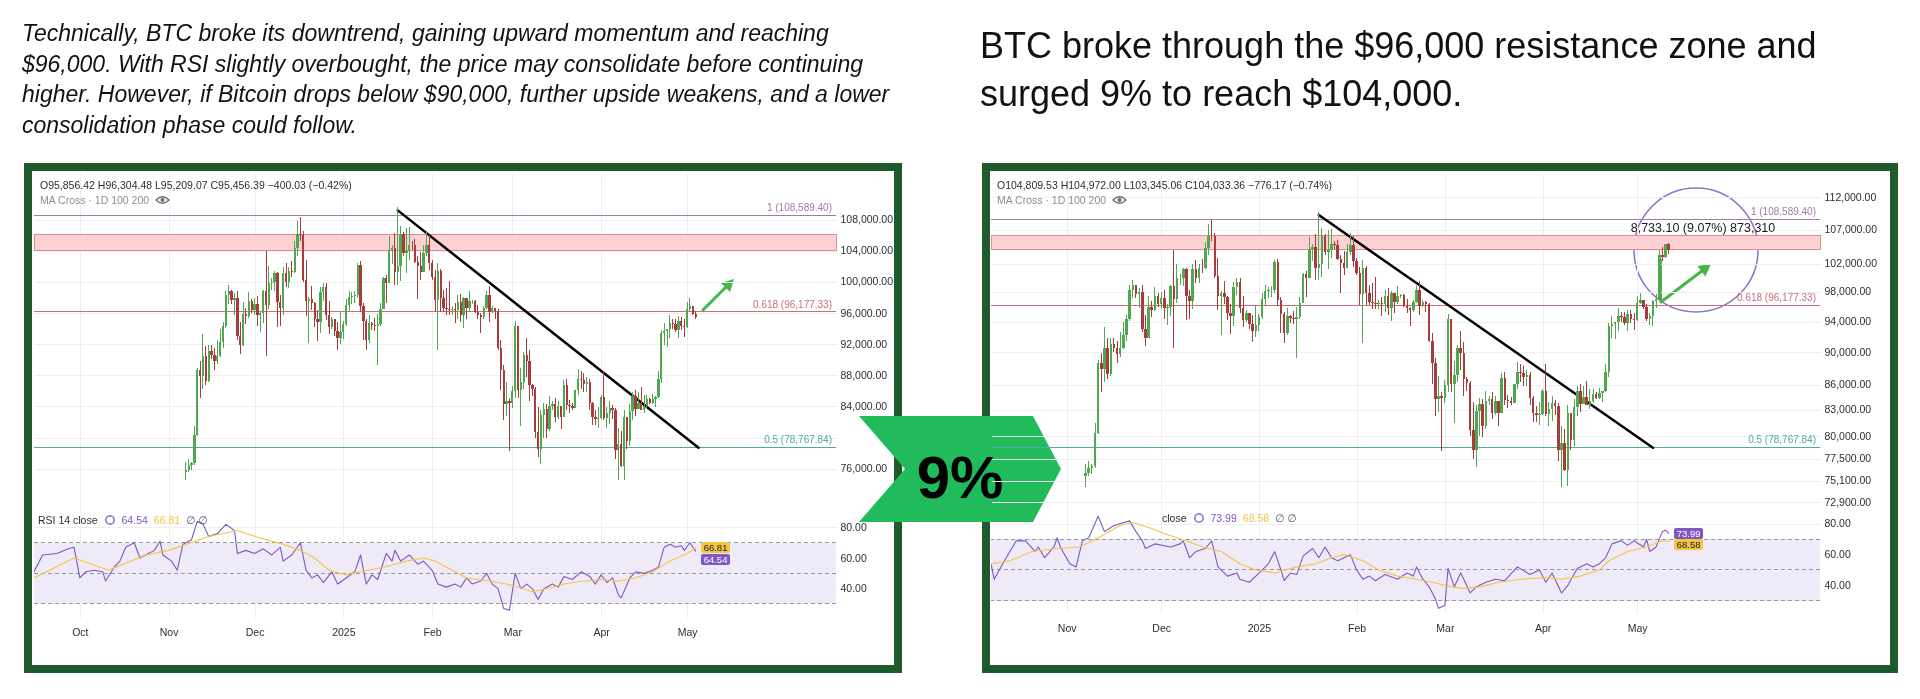 Image resolution: width=1920 pixels, height=699 pixels. Describe the element at coordinates (1848, 480) in the screenshot. I see `y-tick-label: 75,100.00` at that location.